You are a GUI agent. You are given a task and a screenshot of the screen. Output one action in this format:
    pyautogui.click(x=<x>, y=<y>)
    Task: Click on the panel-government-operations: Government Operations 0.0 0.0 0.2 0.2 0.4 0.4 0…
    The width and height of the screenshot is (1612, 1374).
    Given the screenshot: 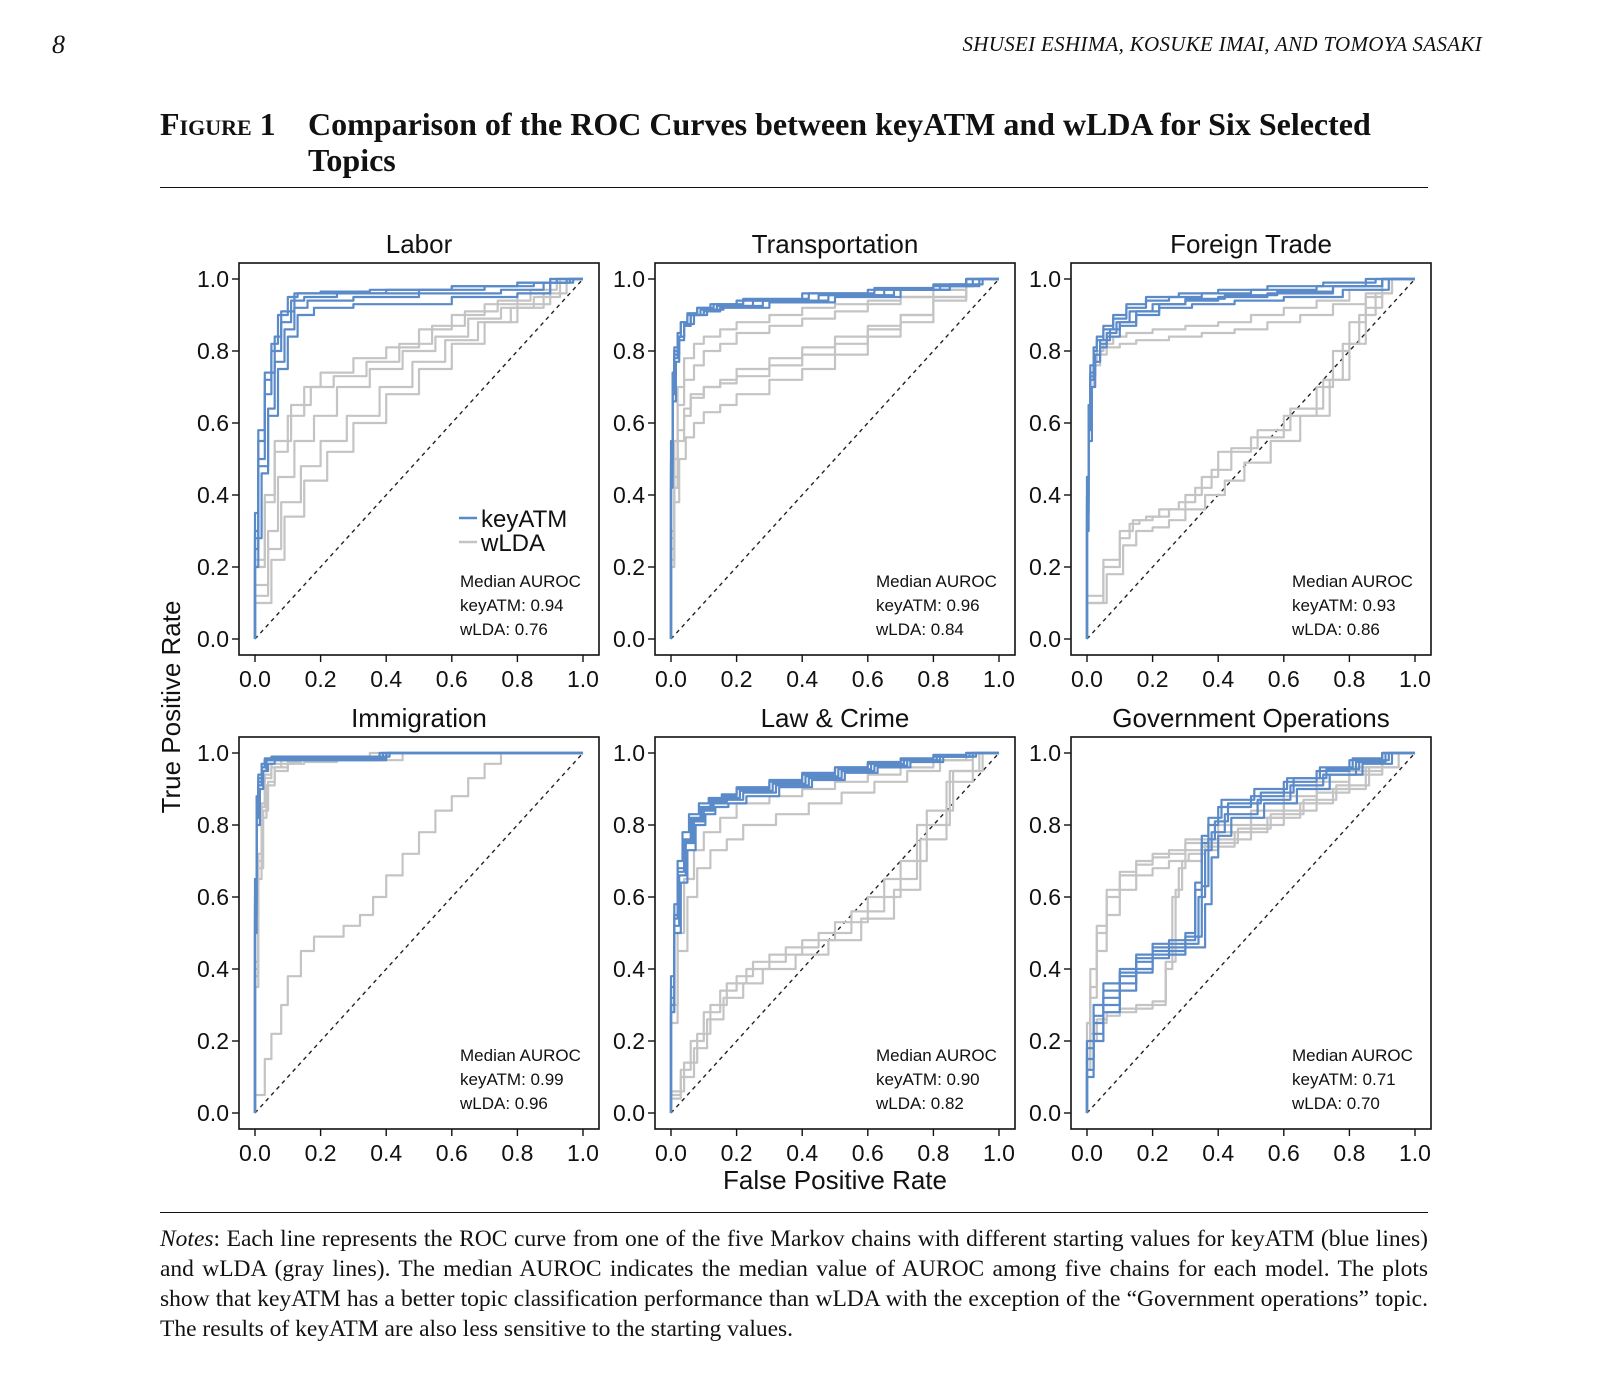 What is the action you would take?
    pyautogui.click(x=1230, y=934)
    